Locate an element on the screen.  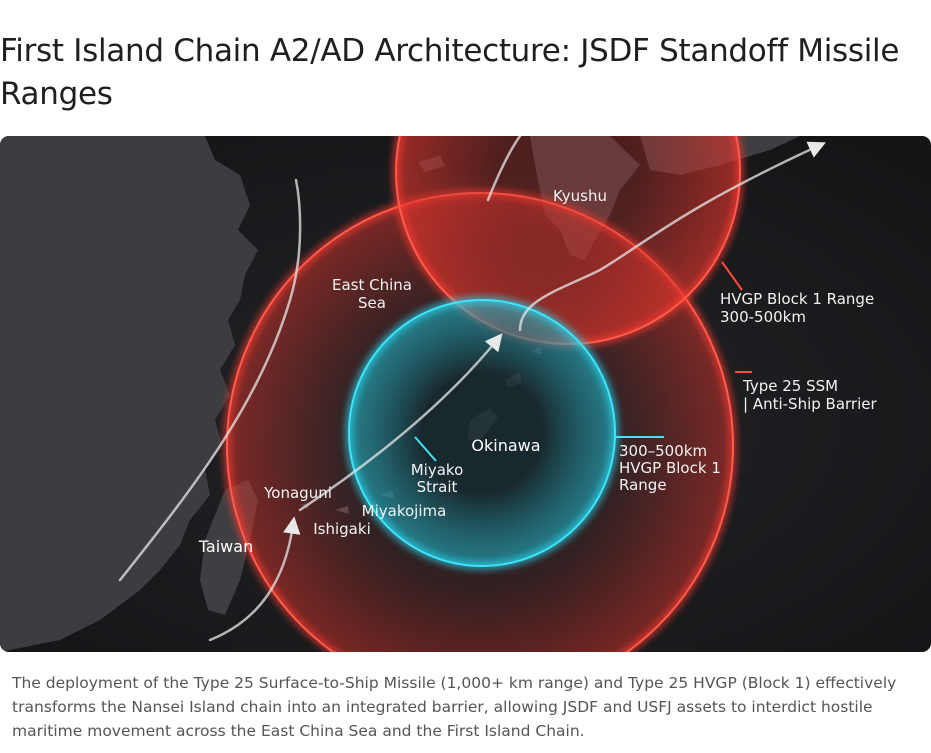
place-label: Yonaguni is located at coordinates (297, 493).